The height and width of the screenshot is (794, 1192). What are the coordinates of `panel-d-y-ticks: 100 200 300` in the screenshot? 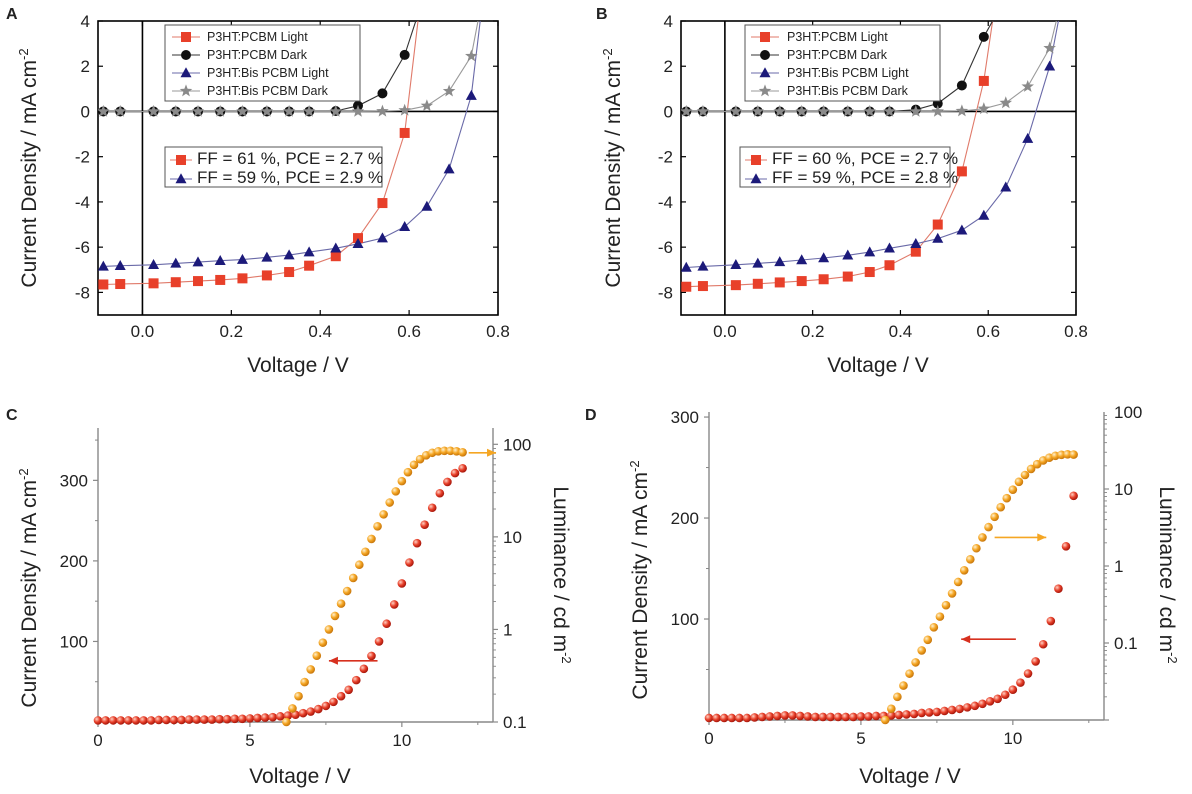 It's located at (685, 518).